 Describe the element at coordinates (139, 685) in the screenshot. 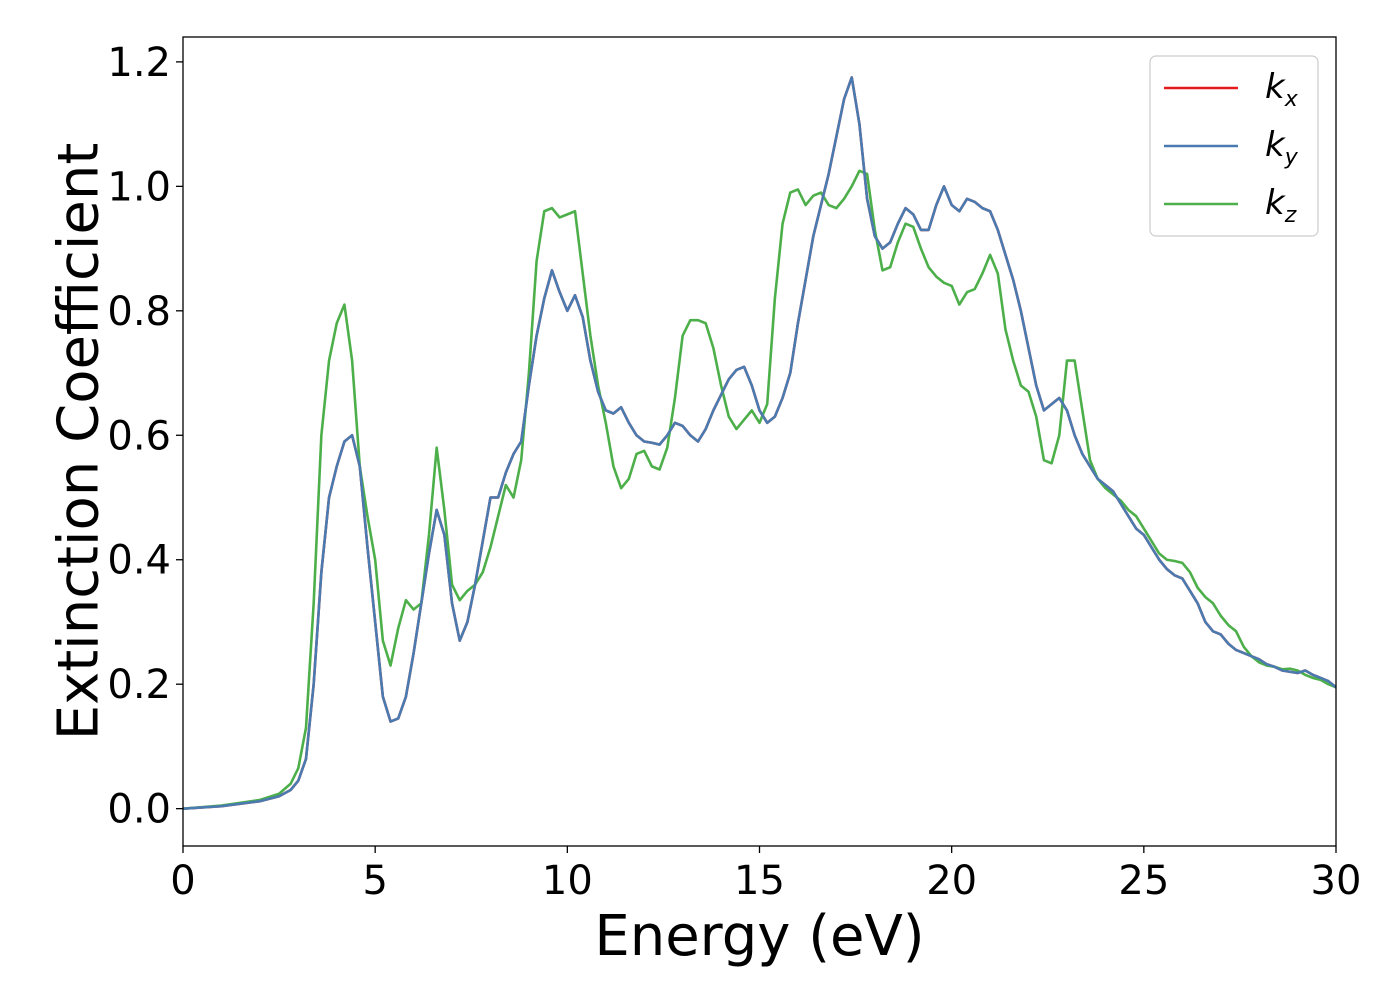

I see `y-tick-label: 0.2` at that location.